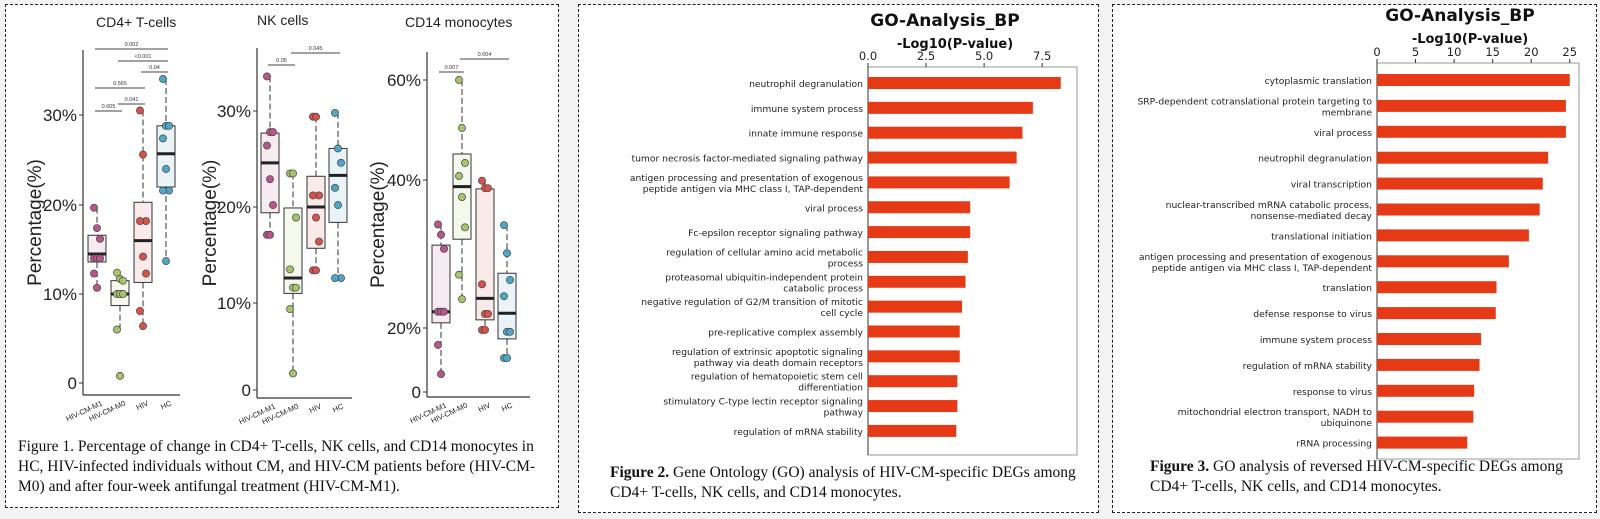 Image resolution: width=1600 pixels, height=519 pixels. I want to click on p-value-label: 0.045, so click(316, 49).